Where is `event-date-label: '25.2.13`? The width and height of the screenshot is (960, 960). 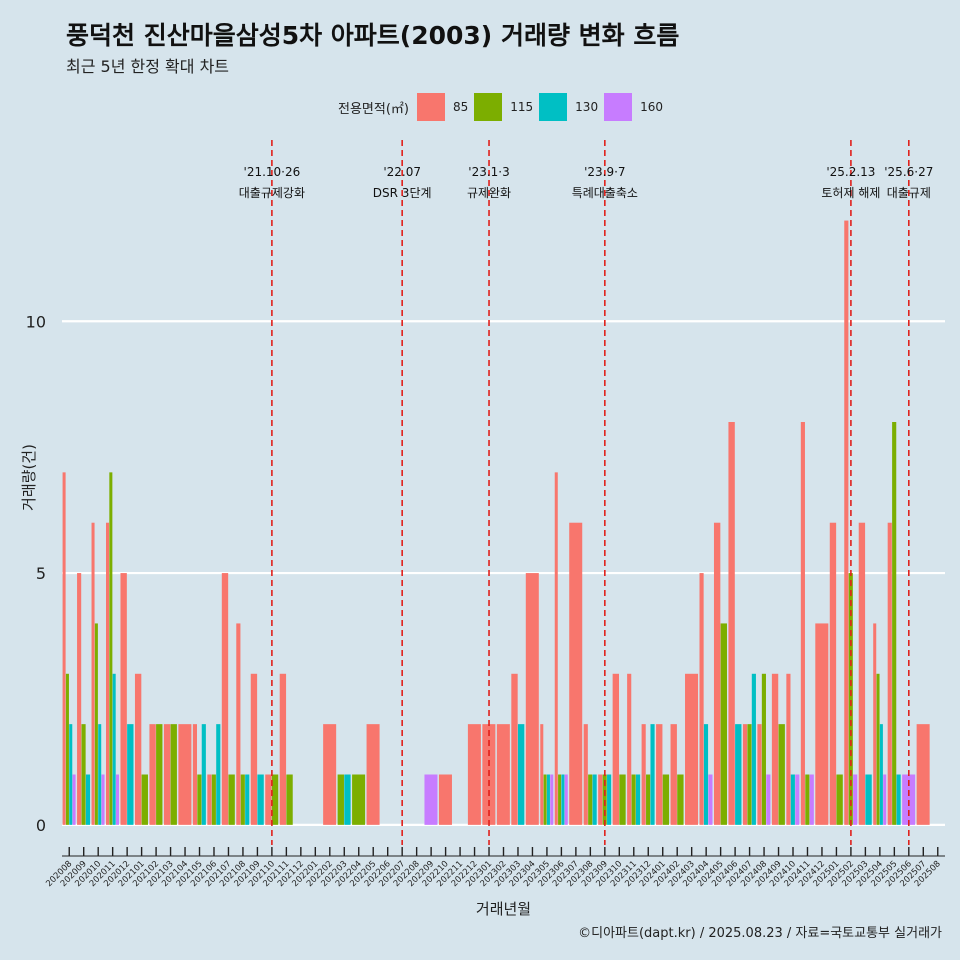
event-date-label: '25.2.13 is located at coordinates (850, 172).